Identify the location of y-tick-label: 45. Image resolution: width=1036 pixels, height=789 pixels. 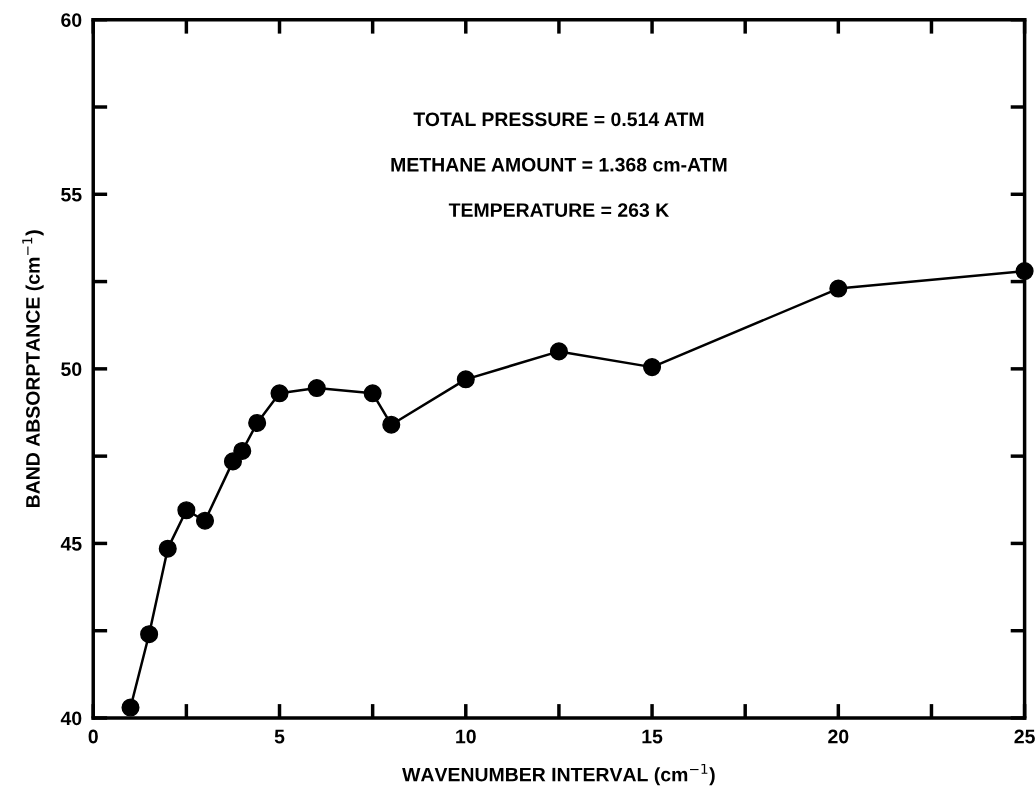
(71, 544).